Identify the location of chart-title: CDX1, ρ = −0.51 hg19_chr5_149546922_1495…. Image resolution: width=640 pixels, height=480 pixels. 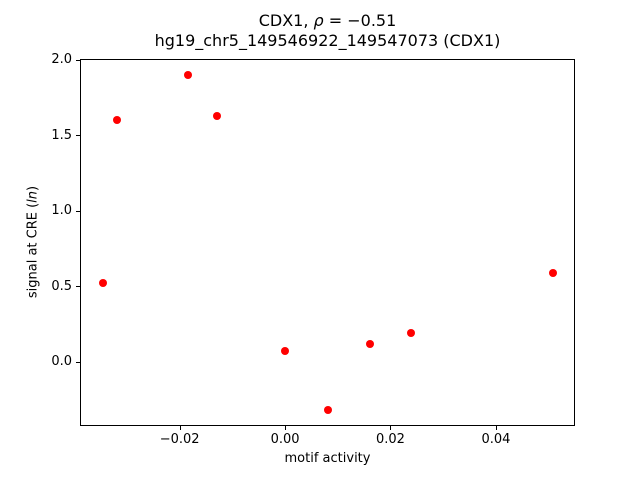
(327, 31).